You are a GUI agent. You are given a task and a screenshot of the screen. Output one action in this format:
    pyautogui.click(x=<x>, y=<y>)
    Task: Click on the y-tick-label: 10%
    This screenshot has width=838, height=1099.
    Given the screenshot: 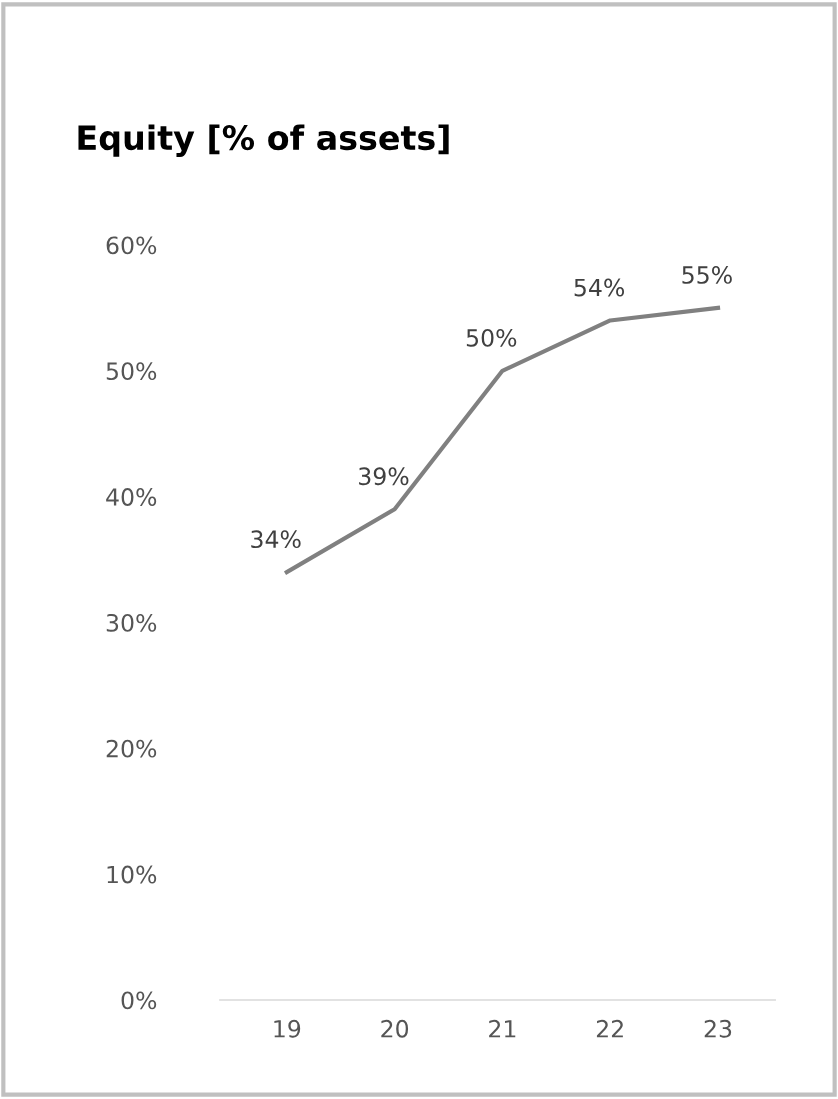 What is the action you would take?
    pyautogui.click(x=132, y=874)
    